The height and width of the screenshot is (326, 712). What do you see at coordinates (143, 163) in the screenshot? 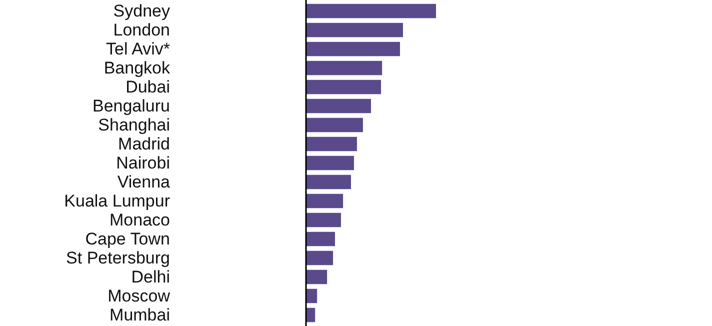
I see `y-tick-label: Nairobi` at bounding box center [143, 163].